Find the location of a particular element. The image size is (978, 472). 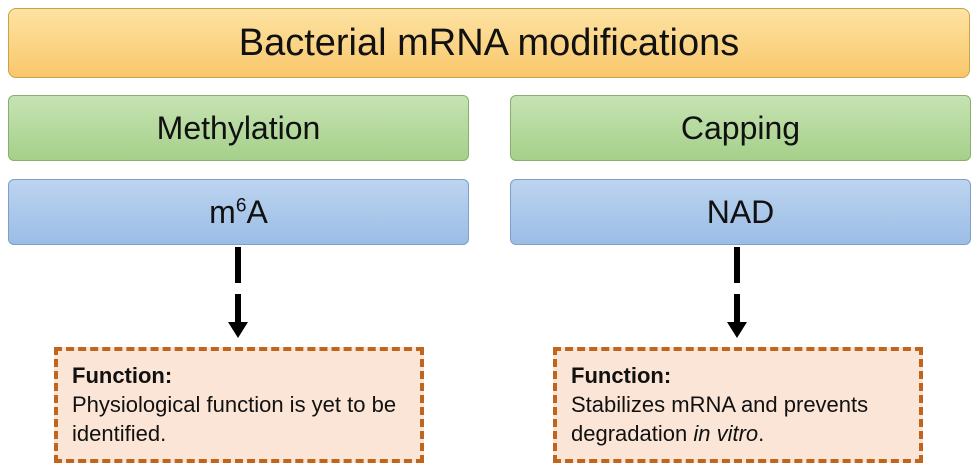

diagram-title: Bacterial mRNA modifications is located at coordinates (489, 43).